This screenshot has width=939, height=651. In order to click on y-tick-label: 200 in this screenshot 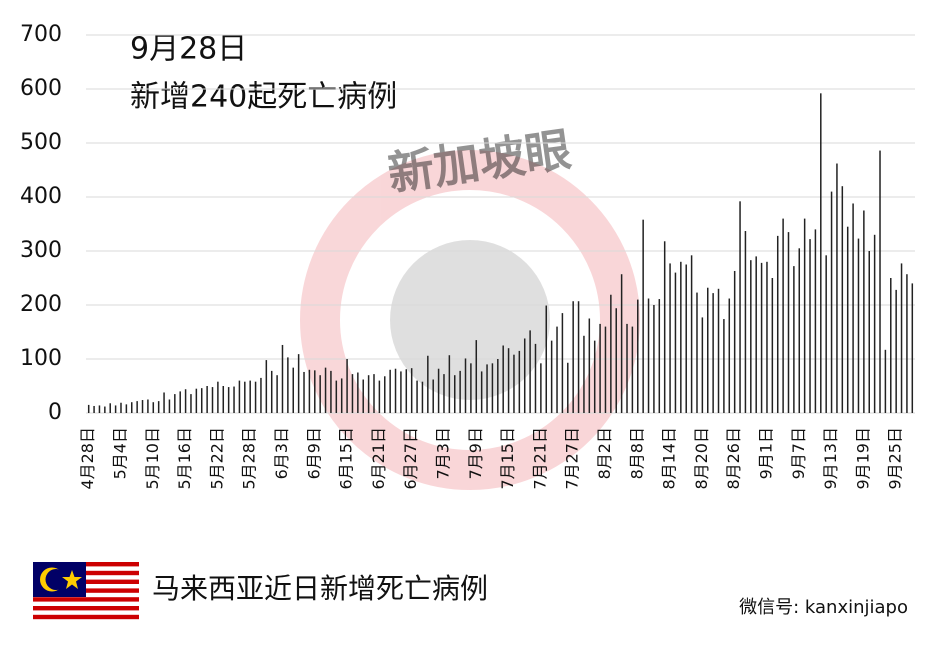, I will do `click(41, 304)`.